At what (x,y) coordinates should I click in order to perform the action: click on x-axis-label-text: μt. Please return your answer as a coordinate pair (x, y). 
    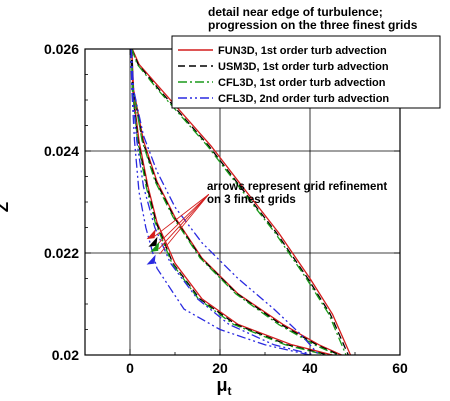
    Looking at the image, I should click on (223, 386).